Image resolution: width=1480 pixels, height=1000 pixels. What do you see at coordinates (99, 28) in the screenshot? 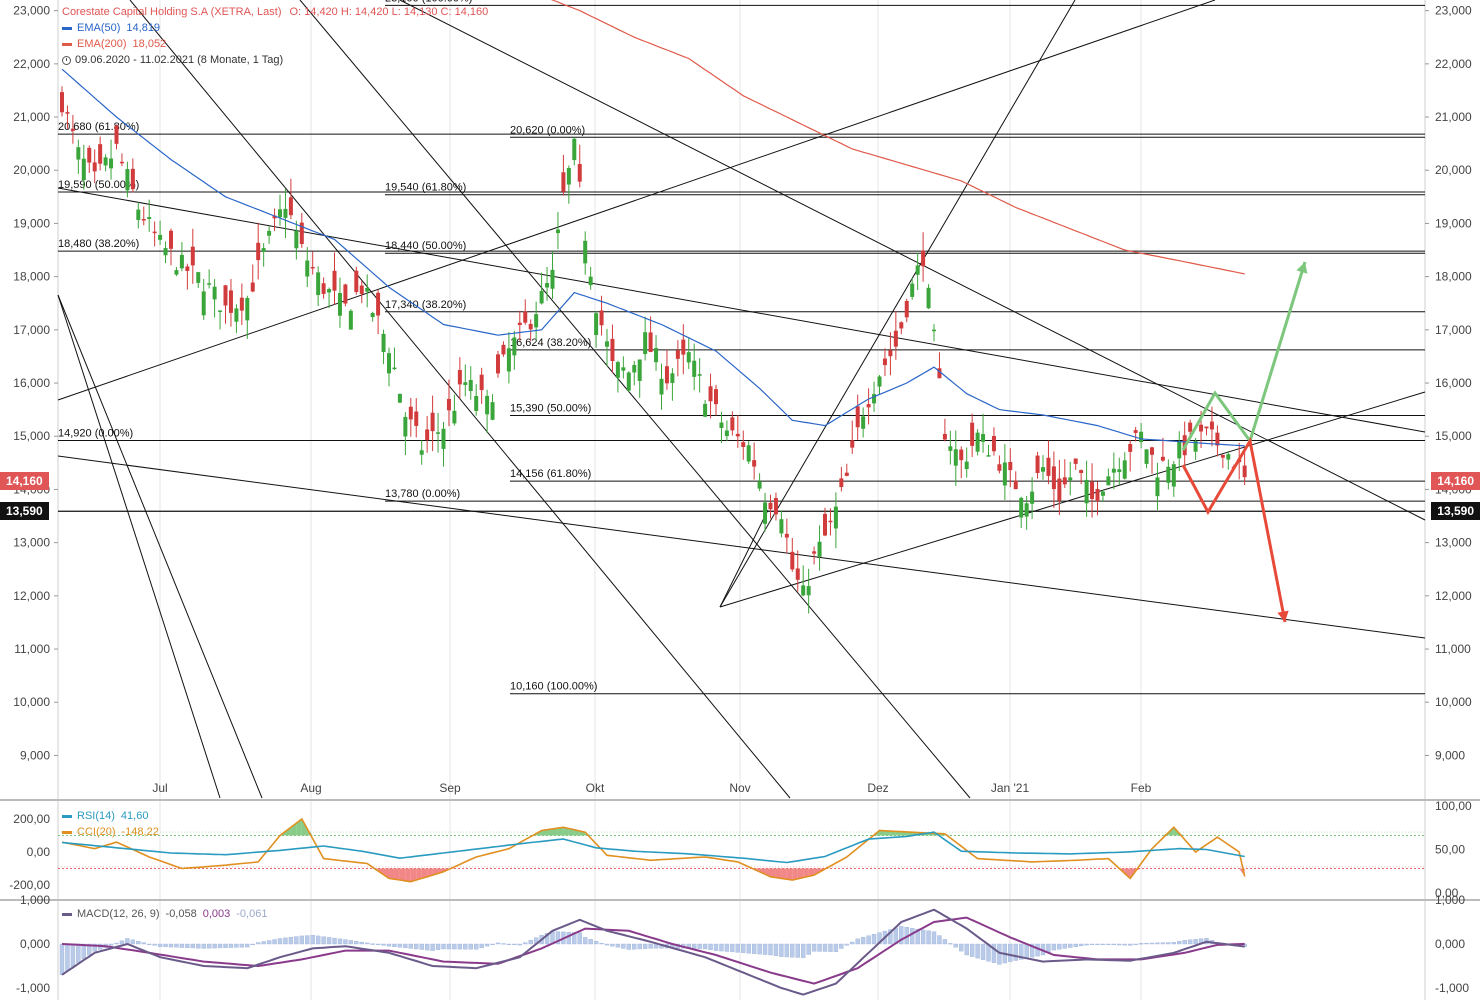
I see `ema50-label: EMA(50)` at bounding box center [99, 28].